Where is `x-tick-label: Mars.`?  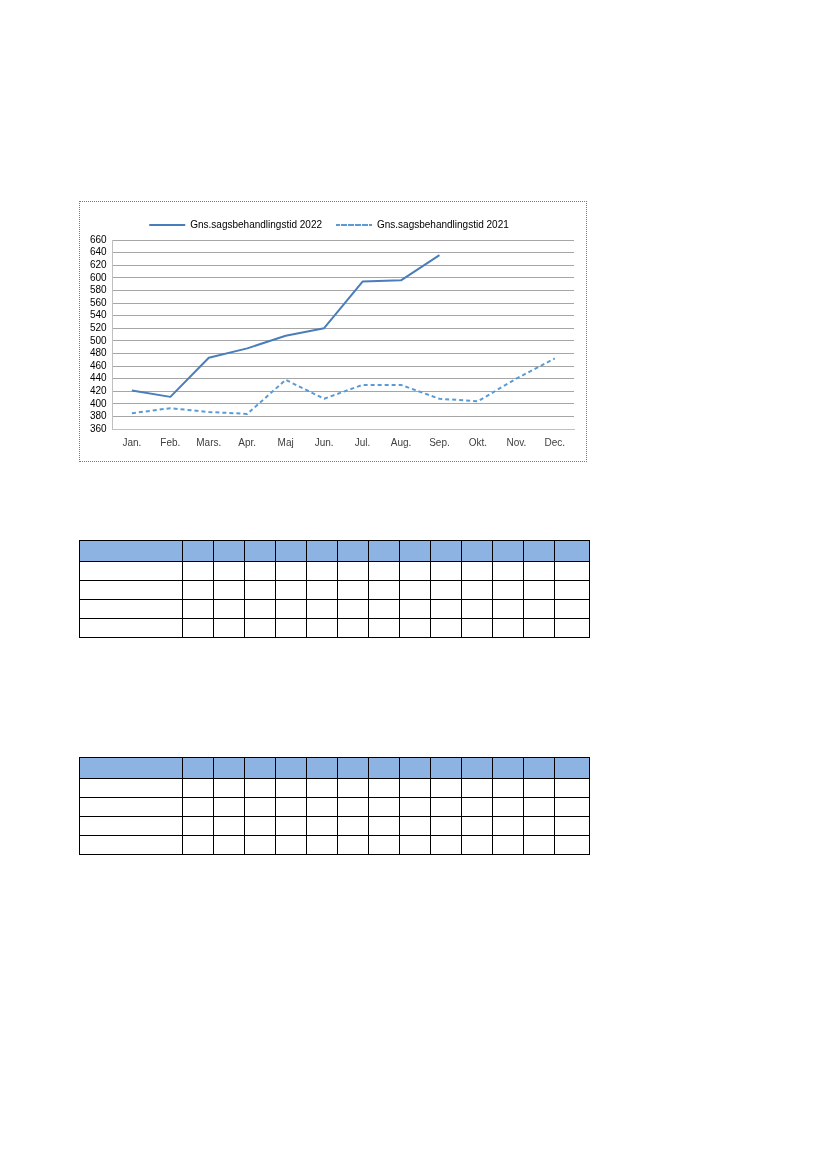
x-tick-label: Mars. is located at coordinates (209, 442).